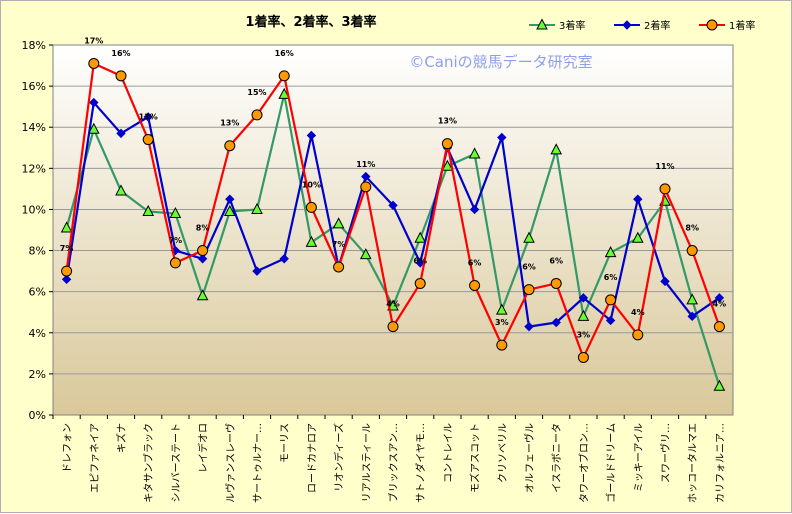 Image resolution: width=792 pixels, height=514 pixels. What do you see at coordinates (148, 463) in the screenshot?
I see `x-tick-label: キタサンブラック` at bounding box center [148, 463].